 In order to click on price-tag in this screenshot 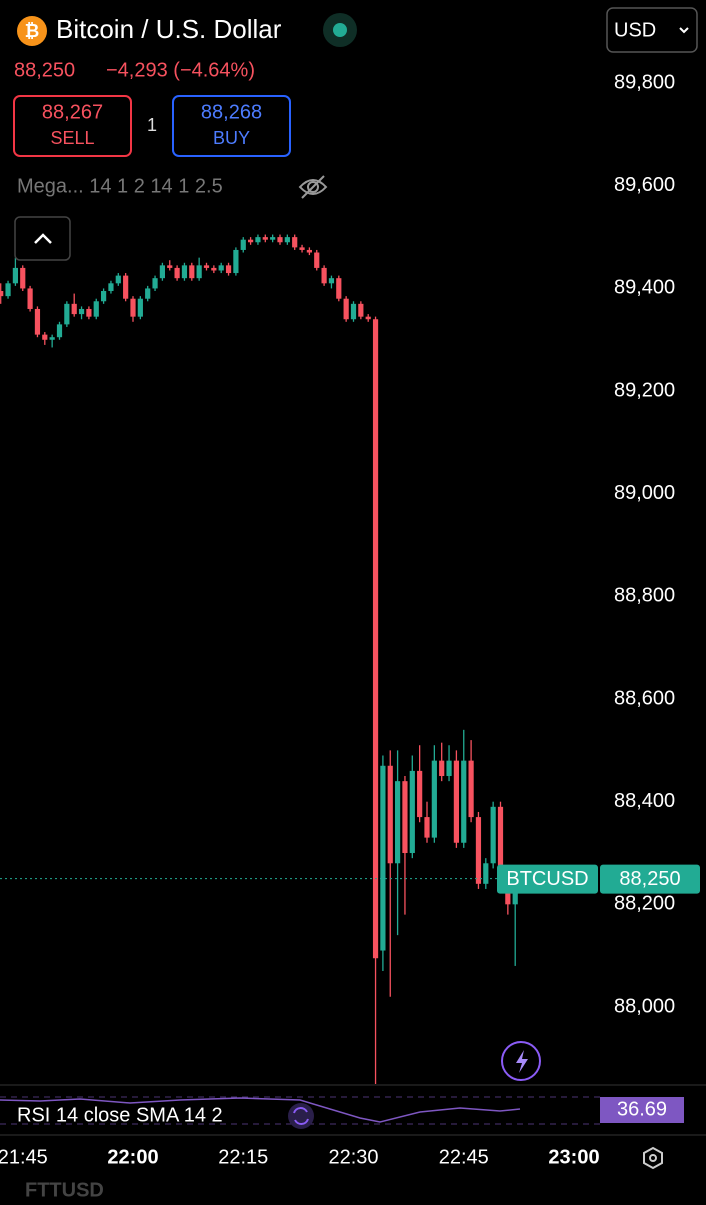, I will do `click(650, 879)`.